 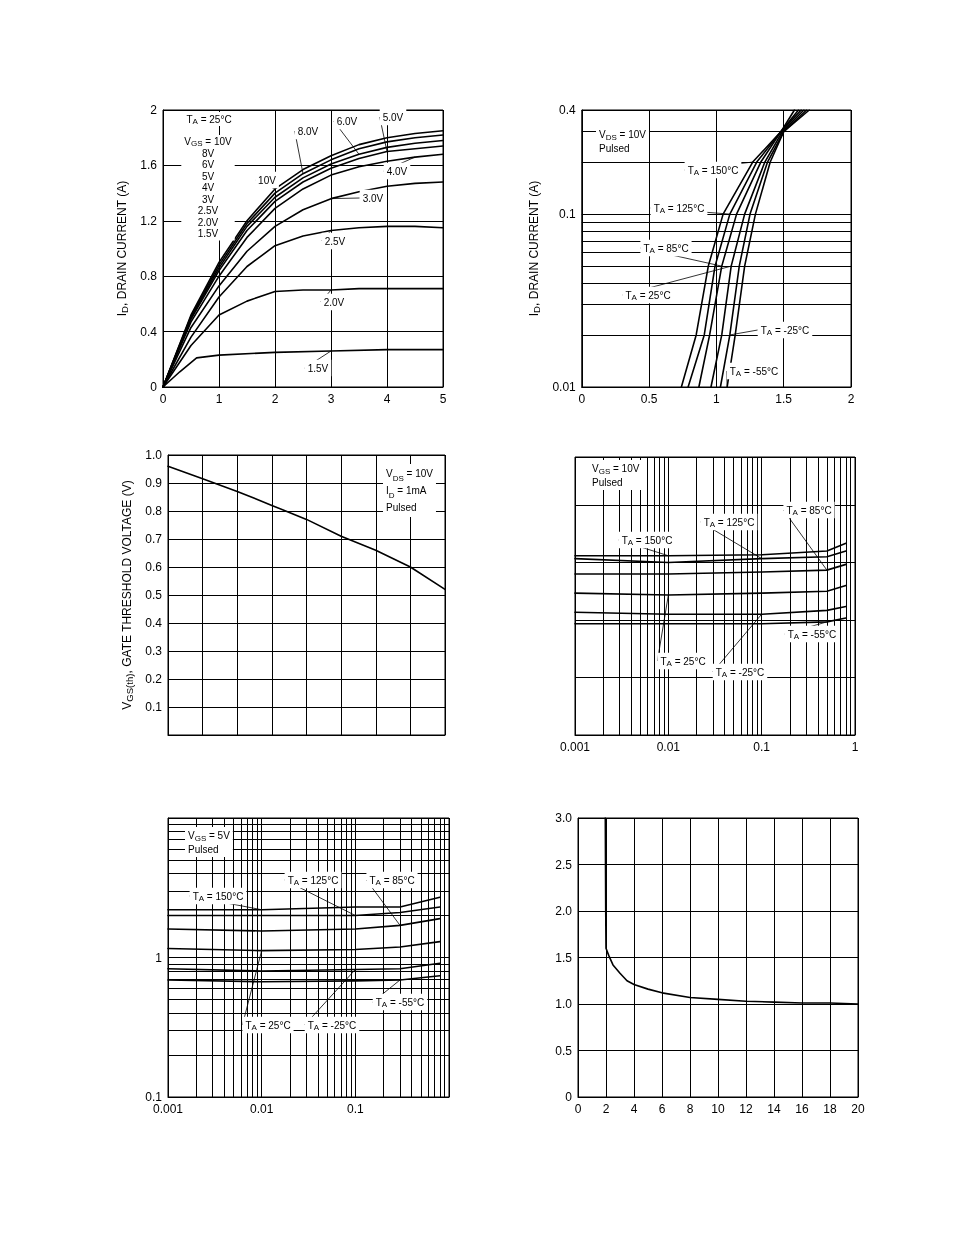 What do you see at coordinates (858, 1109) in the screenshot?
I see `x-tick-label: 20` at bounding box center [858, 1109].